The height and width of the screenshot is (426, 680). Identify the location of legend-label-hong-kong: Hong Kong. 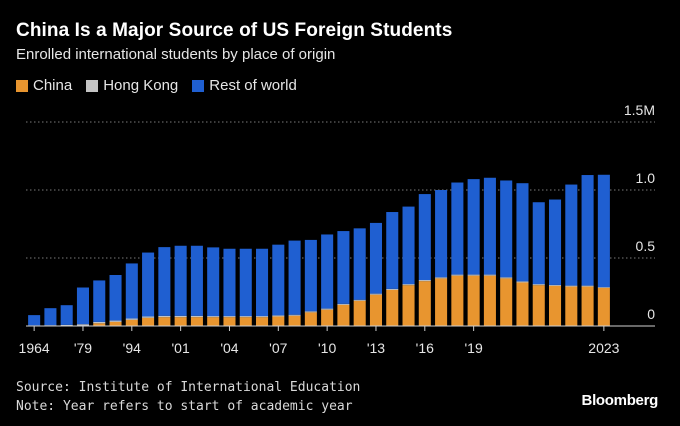
(141, 85).